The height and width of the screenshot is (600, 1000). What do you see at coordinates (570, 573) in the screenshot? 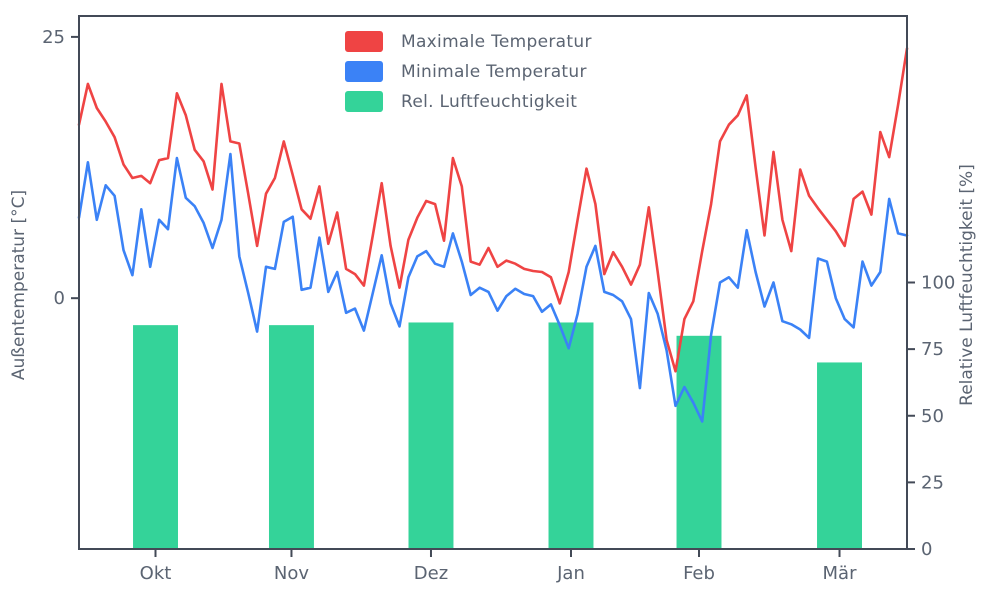
I see `month-tick-label: Jan` at bounding box center [570, 573].